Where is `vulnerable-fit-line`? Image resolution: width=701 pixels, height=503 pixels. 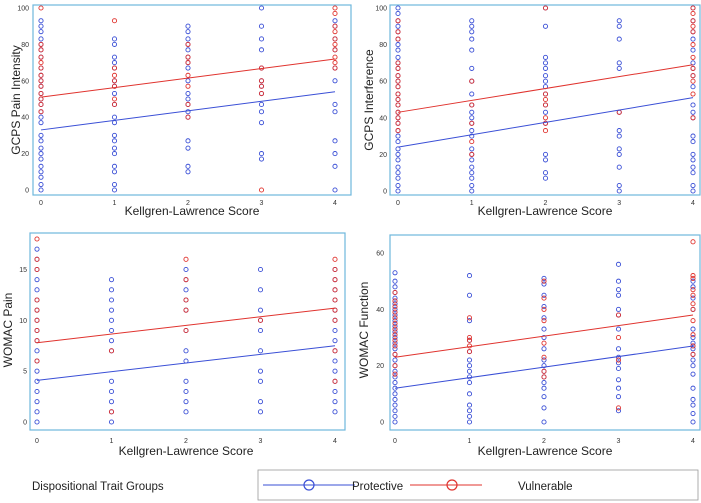
vulnerable-fit-line is located at coordinates (544, 336).